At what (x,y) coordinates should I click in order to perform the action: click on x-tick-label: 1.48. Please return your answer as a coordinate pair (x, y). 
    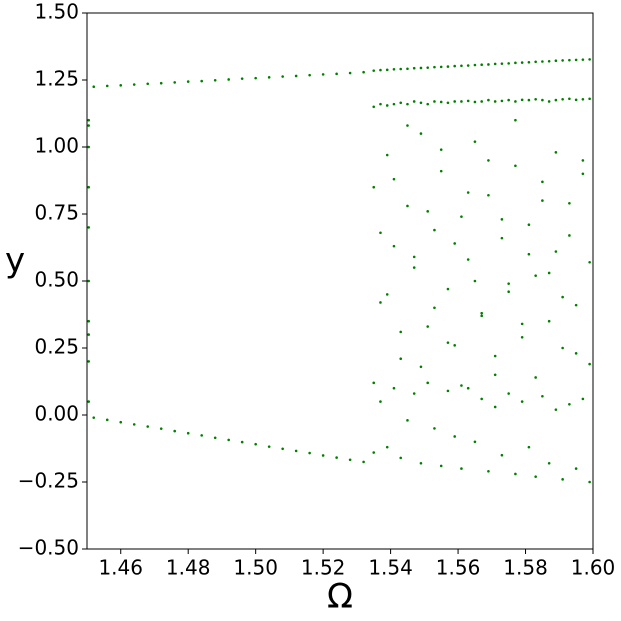
    Looking at the image, I should click on (188, 568).